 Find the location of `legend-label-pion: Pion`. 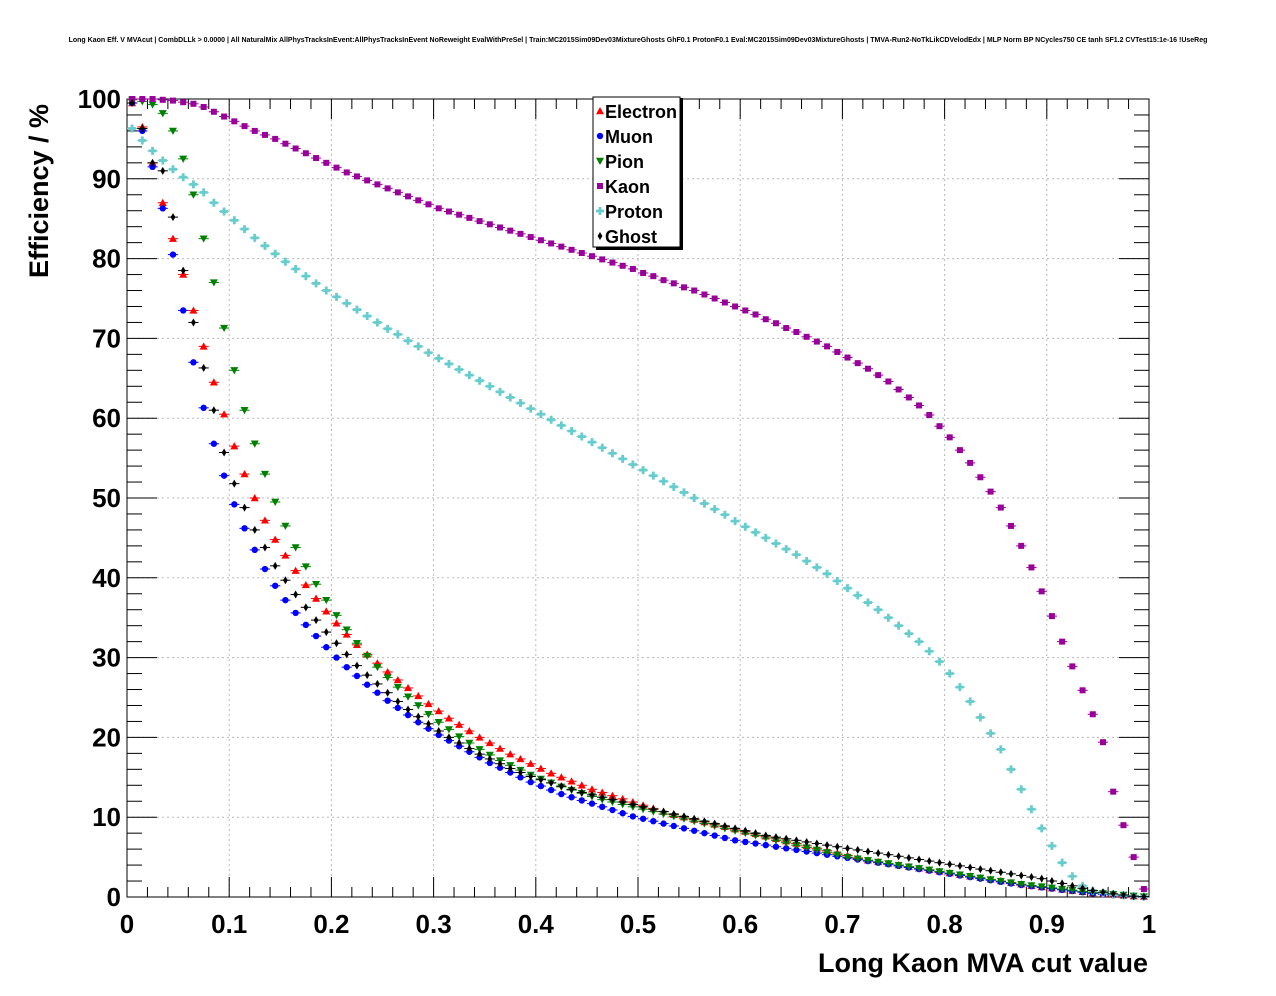

legend-label-pion: Pion is located at coordinates (624, 162).